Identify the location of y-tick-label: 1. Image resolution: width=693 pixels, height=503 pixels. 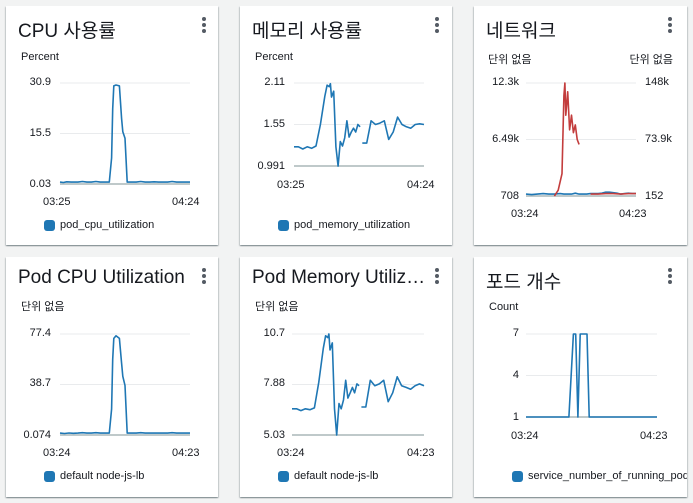
(515, 417).